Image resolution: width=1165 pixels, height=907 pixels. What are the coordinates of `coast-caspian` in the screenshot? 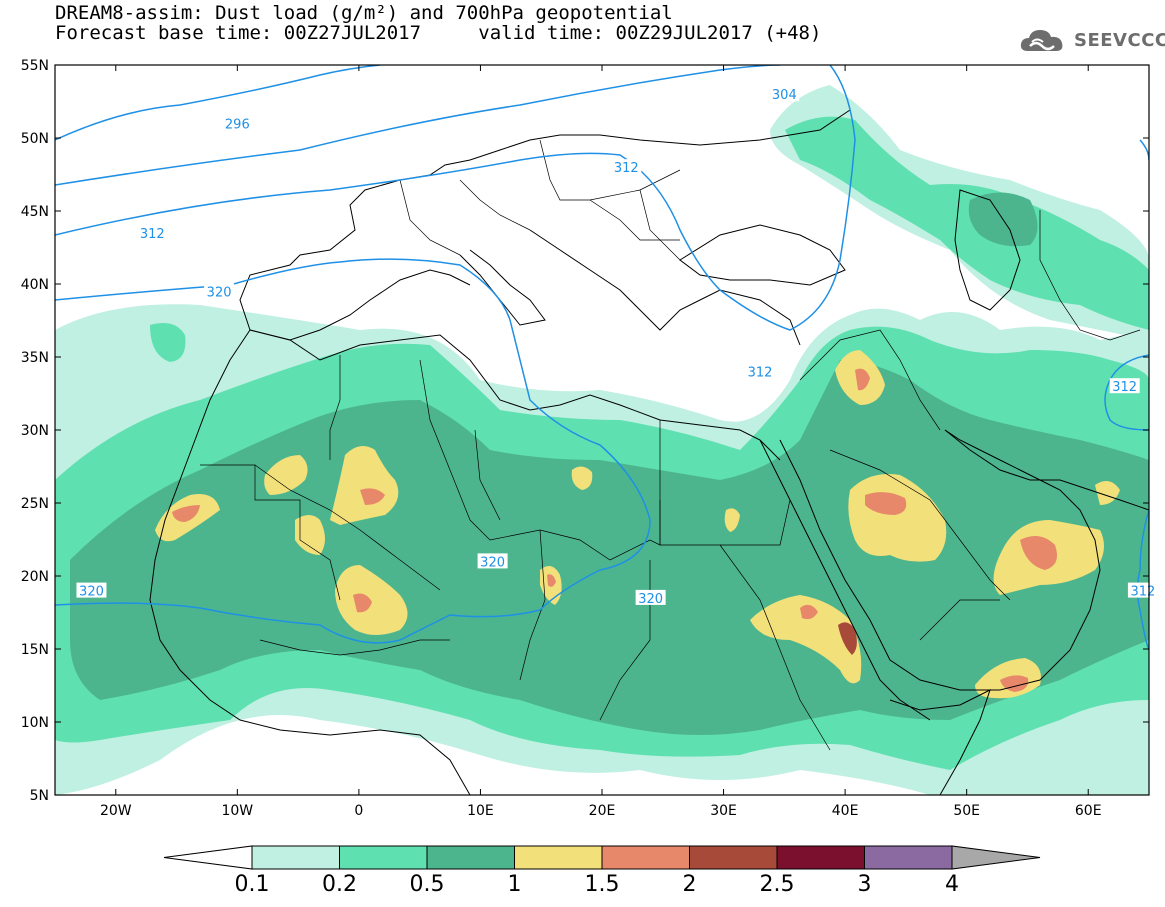 It's located at (987, 250).